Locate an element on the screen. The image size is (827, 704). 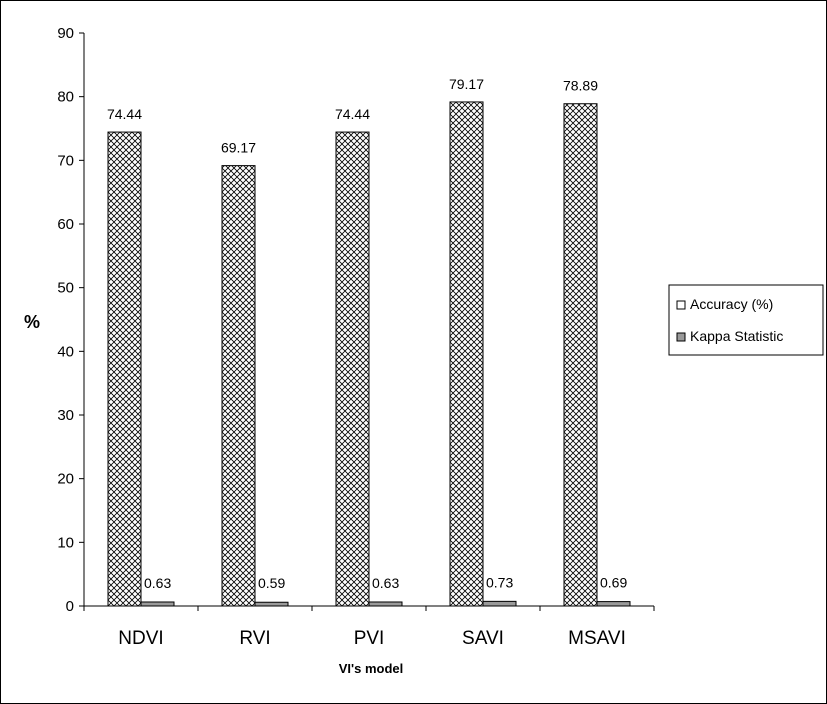
y-tick-label: 0 is located at coordinates (70, 606).